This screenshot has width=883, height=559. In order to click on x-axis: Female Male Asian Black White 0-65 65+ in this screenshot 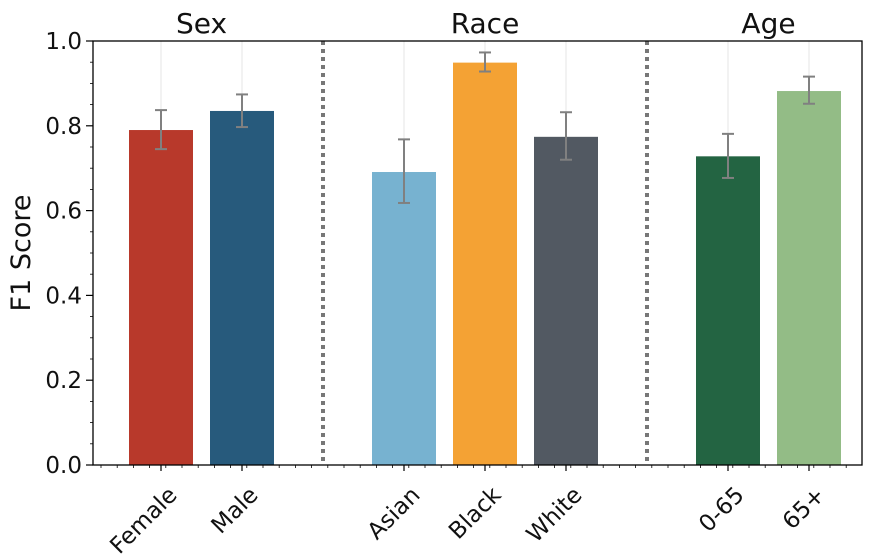, I will do `click(473, 512)`.